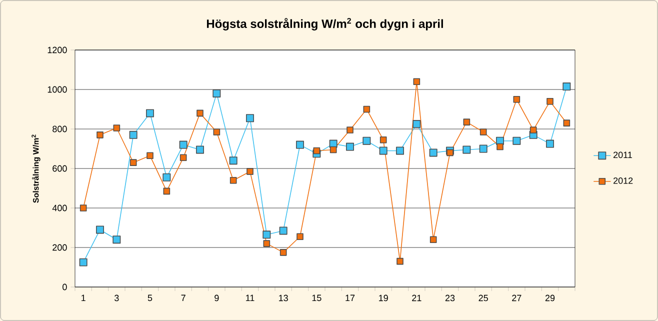 The image size is (658, 321). I want to click on x-tick-label: 23, so click(450, 298).